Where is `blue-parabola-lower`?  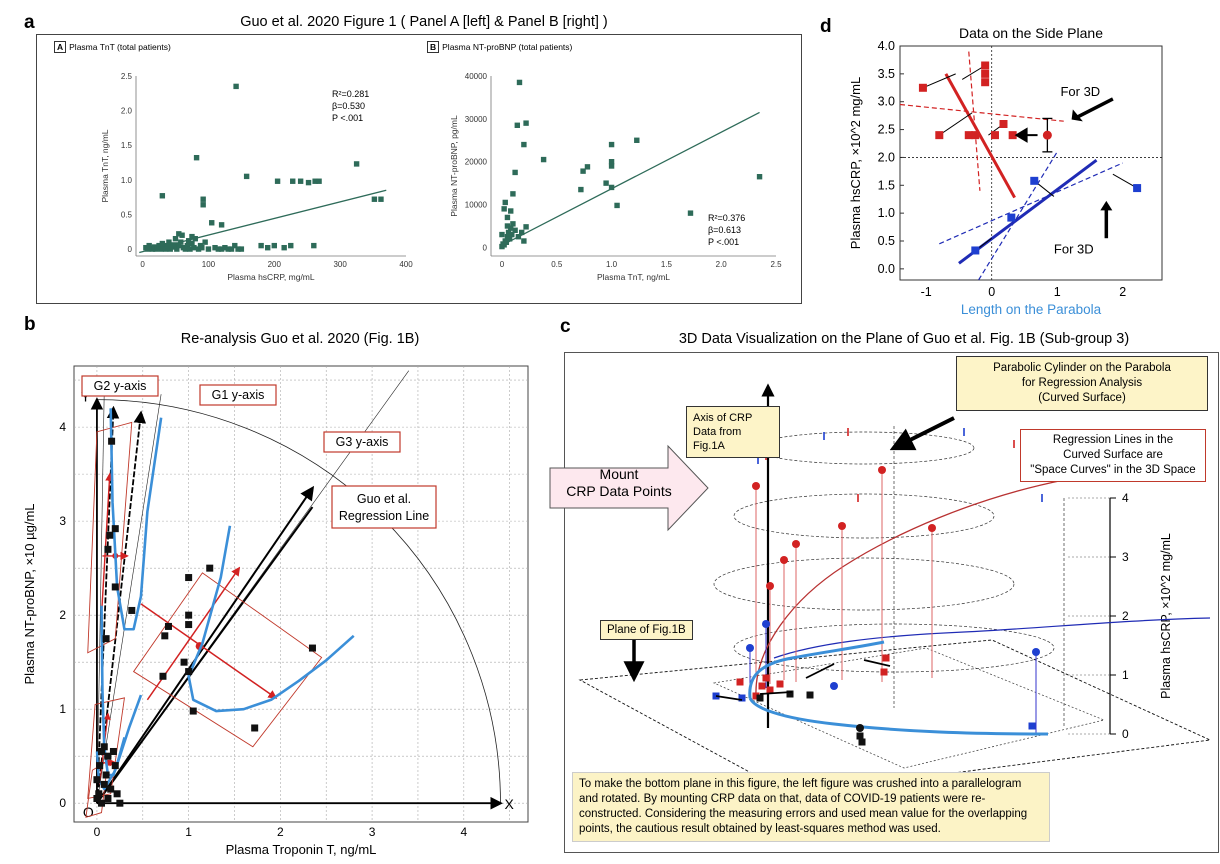 blue-parabola-lower is located at coordinates (898, 716).